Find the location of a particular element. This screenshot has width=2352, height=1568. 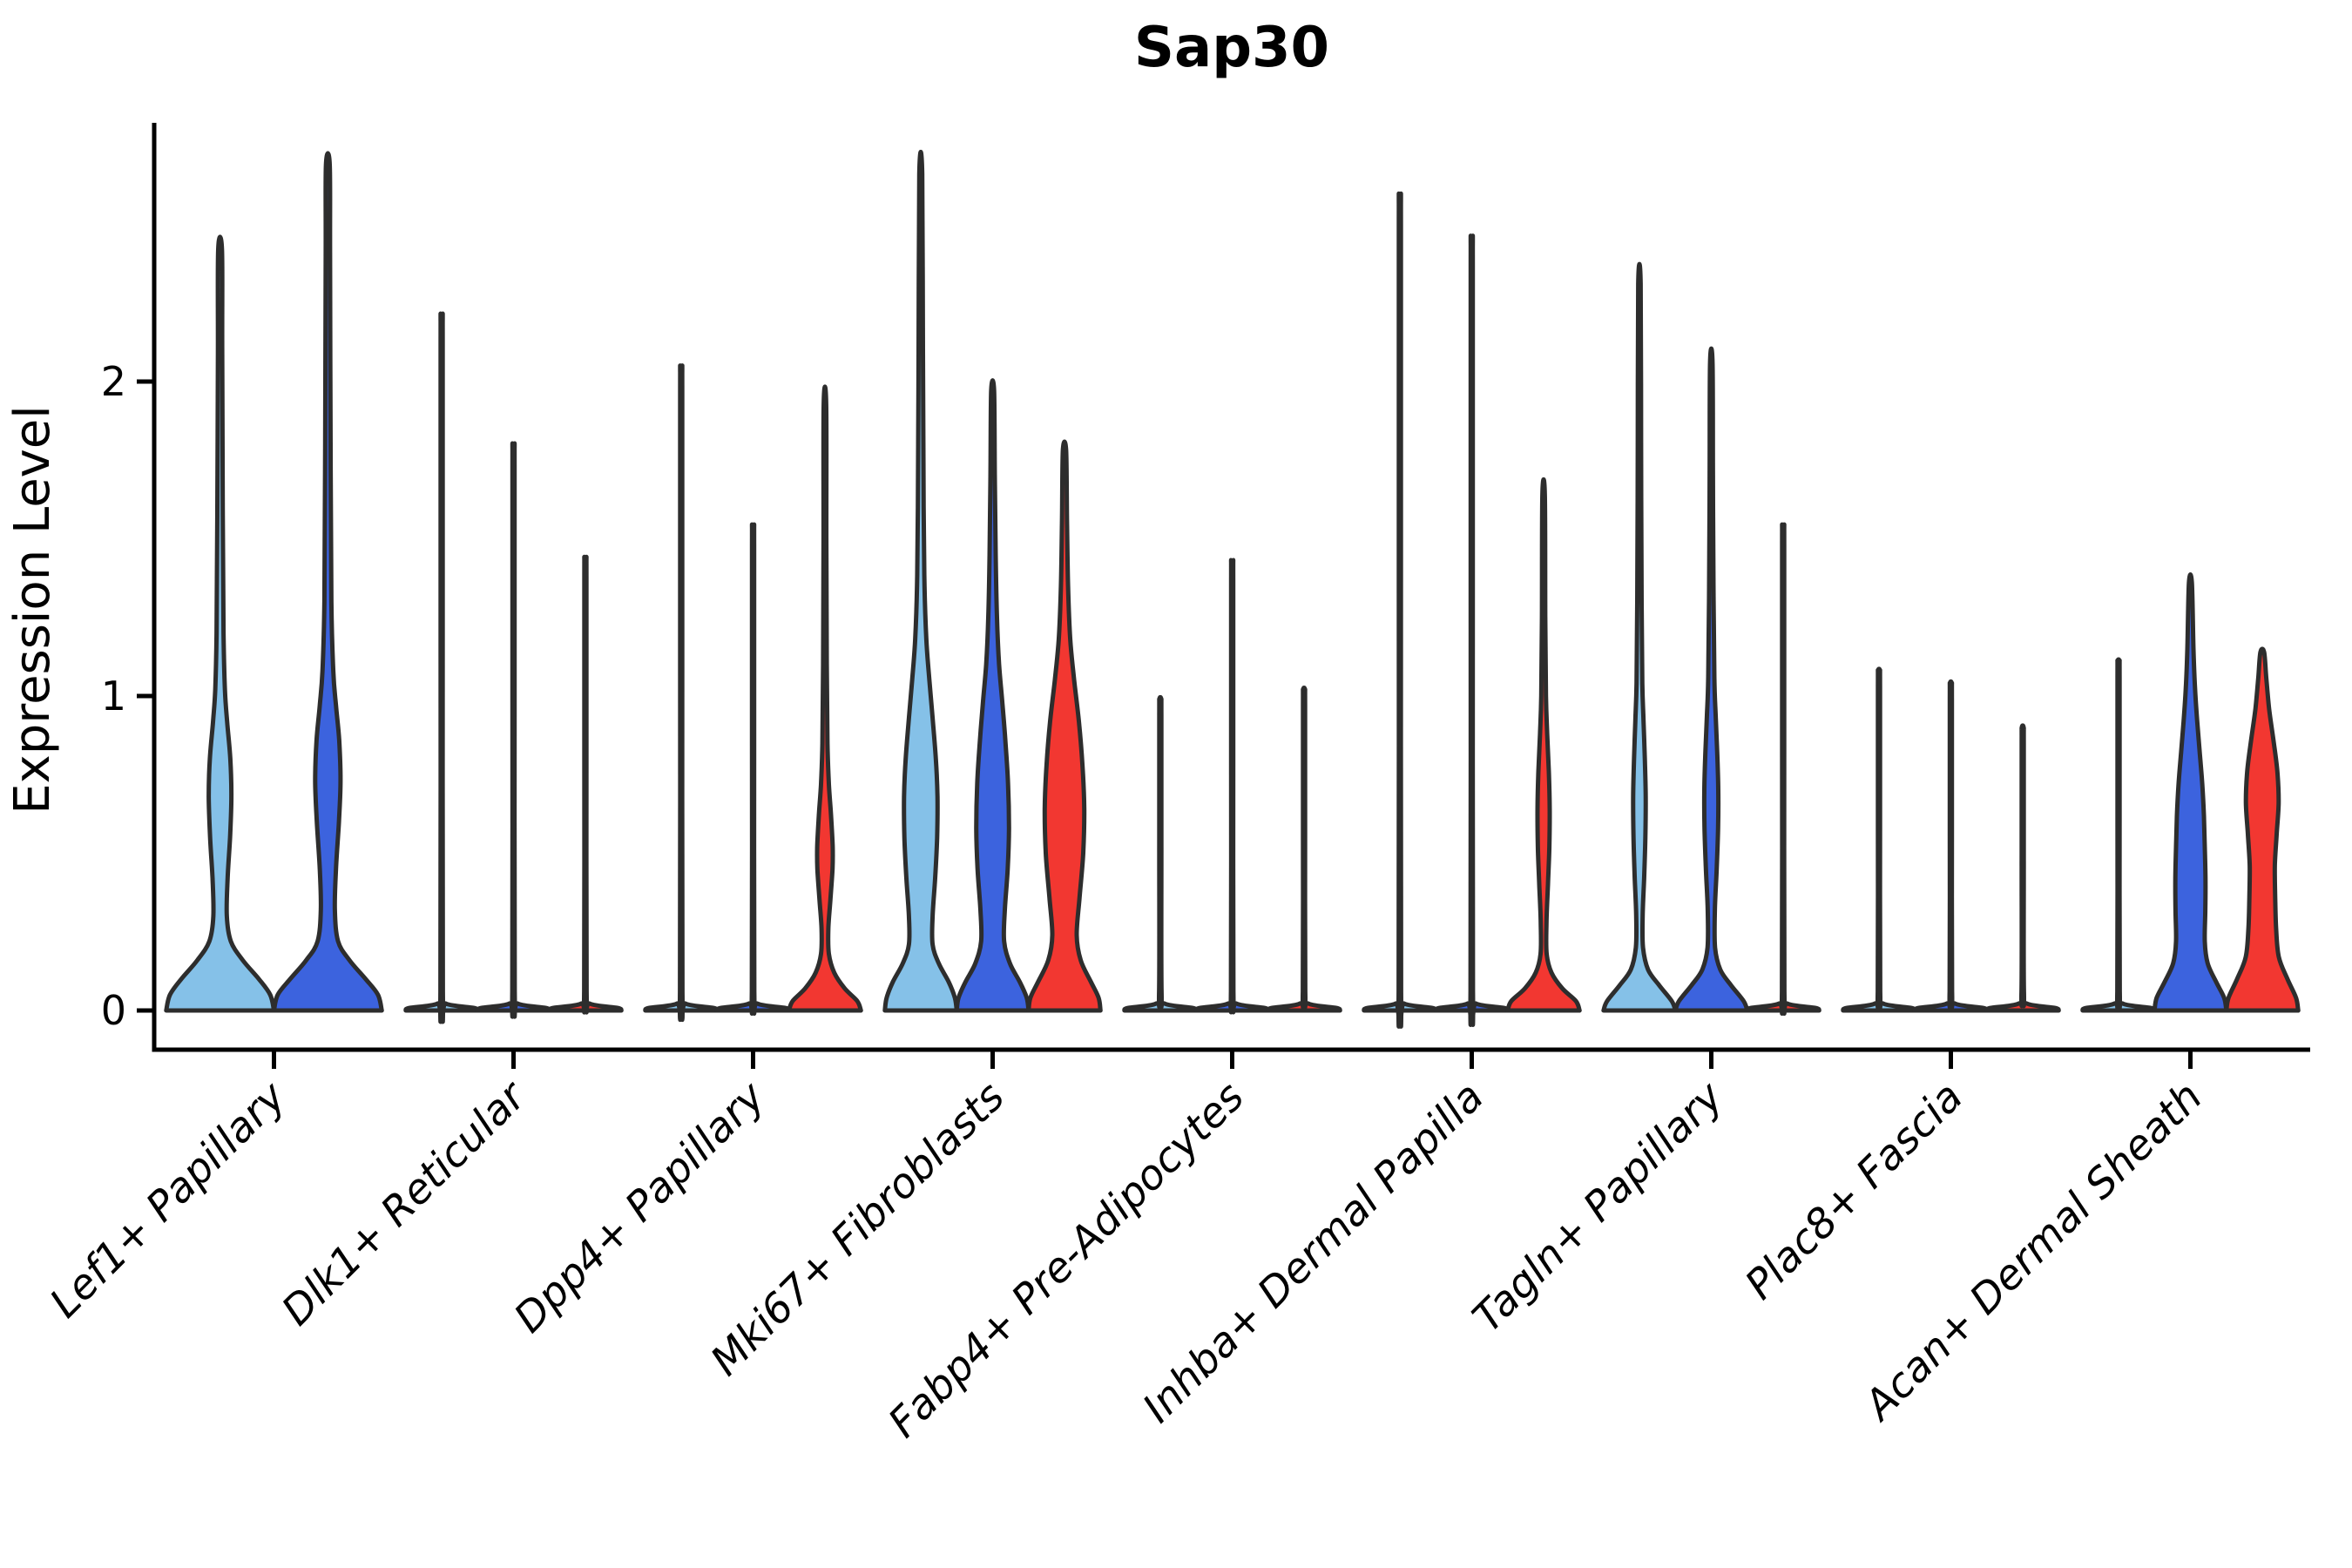

y-tick-label: 1 is located at coordinates (114, 696).